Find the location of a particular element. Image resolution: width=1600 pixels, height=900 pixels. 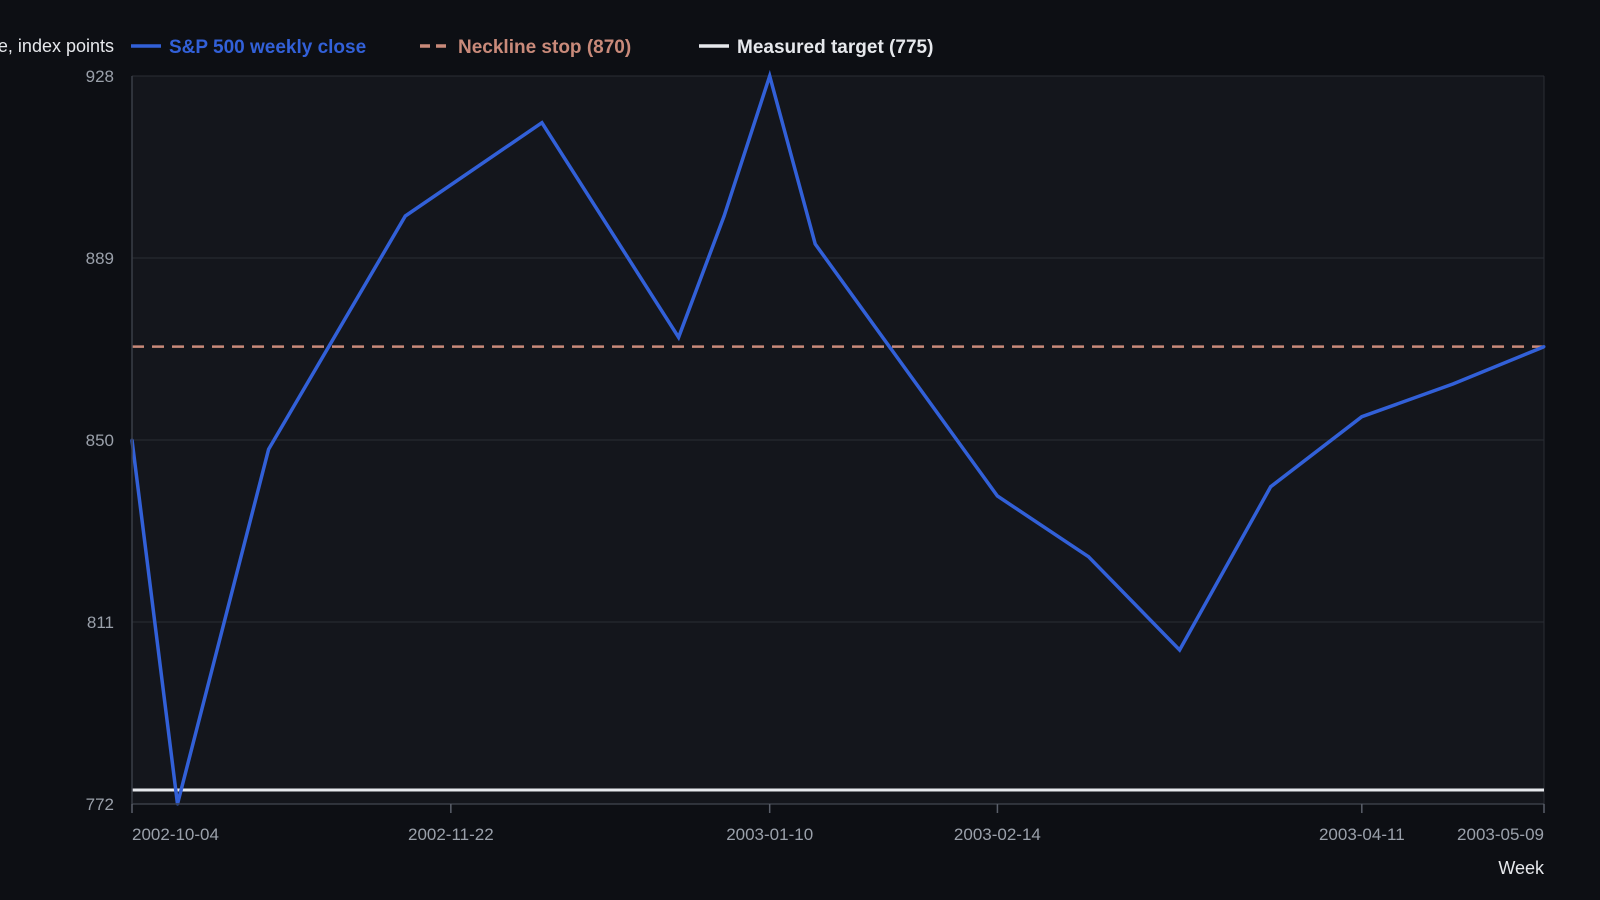

legend-entry-sp500: S&P 500 weekly close is located at coordinates (248, 47).